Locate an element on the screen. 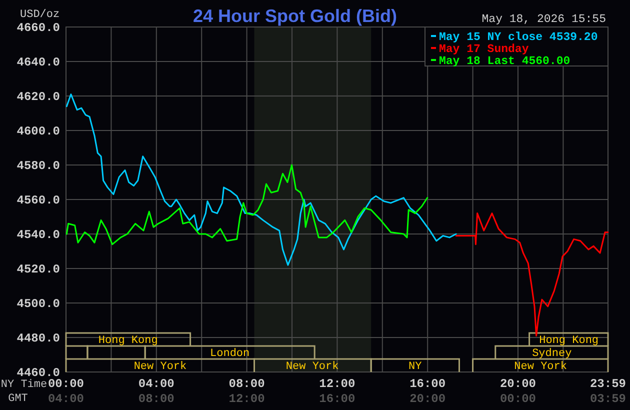 The height and width of the screenshot is (410, 630). y-tick-label: 4540.0 is located at coordinates (38, 235).